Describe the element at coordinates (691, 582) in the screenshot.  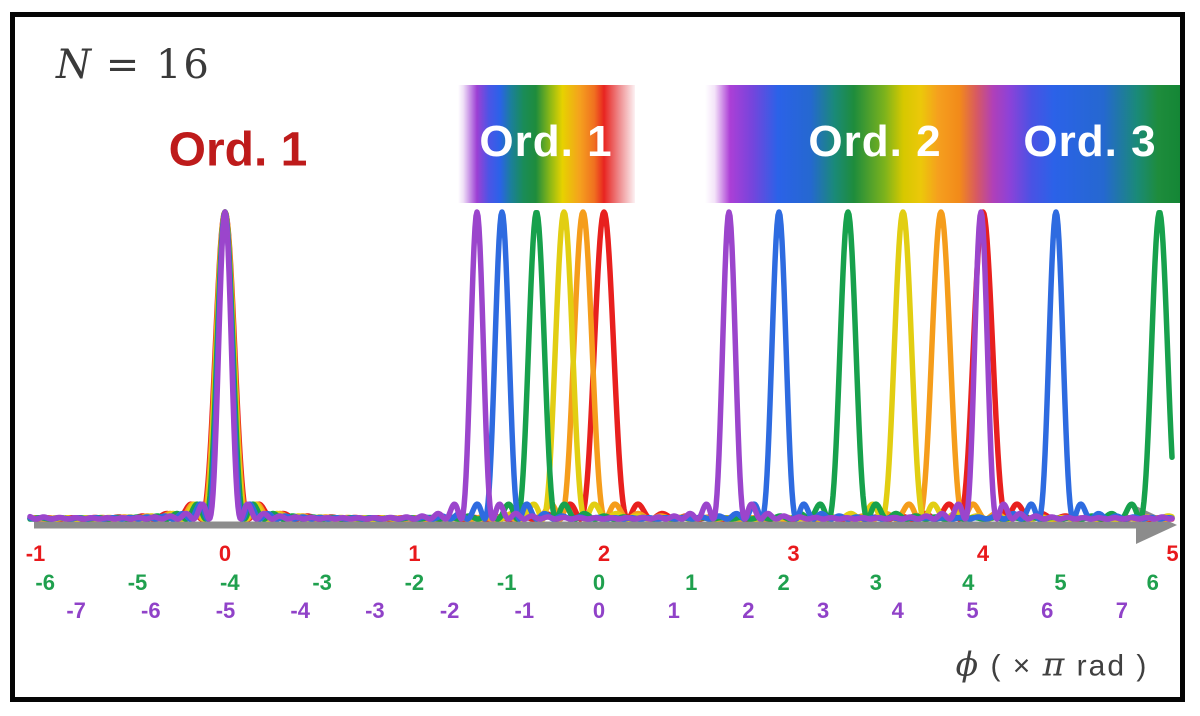
I see `tick-label-green-scale: 1` at that location.